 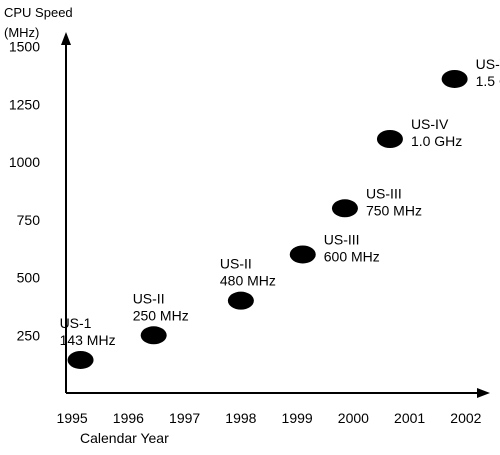 What do you see at coordinates (248, 281) in the screenshot?
I see `point-sublabel: 480 MHz` at bounding box center [248, 281].